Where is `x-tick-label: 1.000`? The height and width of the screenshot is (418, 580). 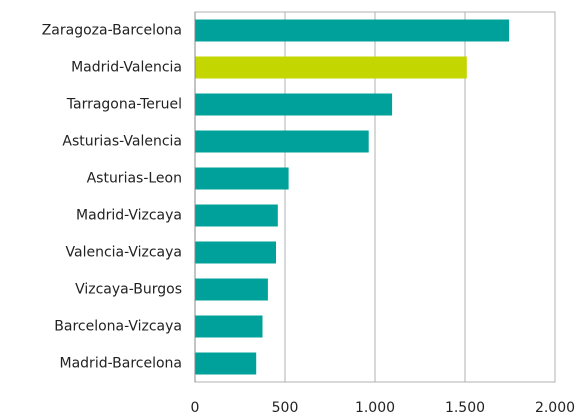
x-tick-label: 1.000 is located at coordinates (375, 408).